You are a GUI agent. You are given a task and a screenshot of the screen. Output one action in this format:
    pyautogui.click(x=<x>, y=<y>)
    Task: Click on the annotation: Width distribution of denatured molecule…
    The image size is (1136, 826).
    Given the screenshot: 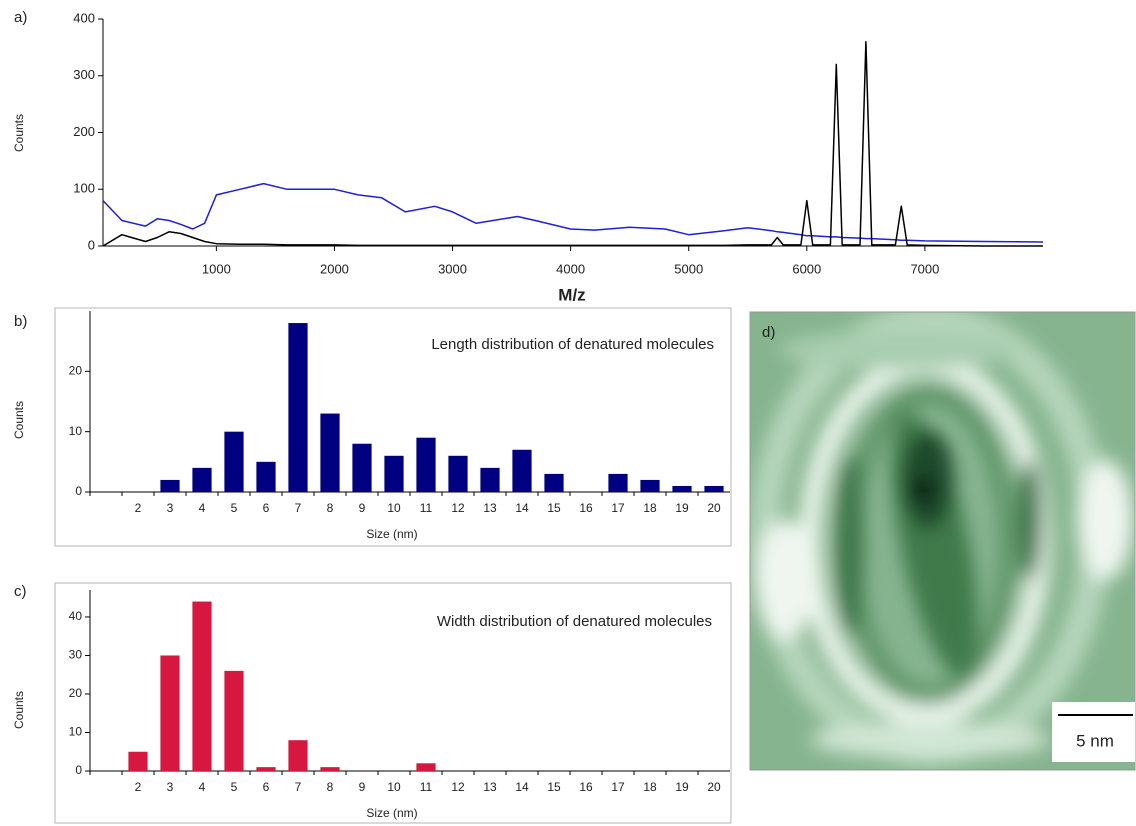 What is the action you would take?
    pyautogui.click(x=574, y=621)
    